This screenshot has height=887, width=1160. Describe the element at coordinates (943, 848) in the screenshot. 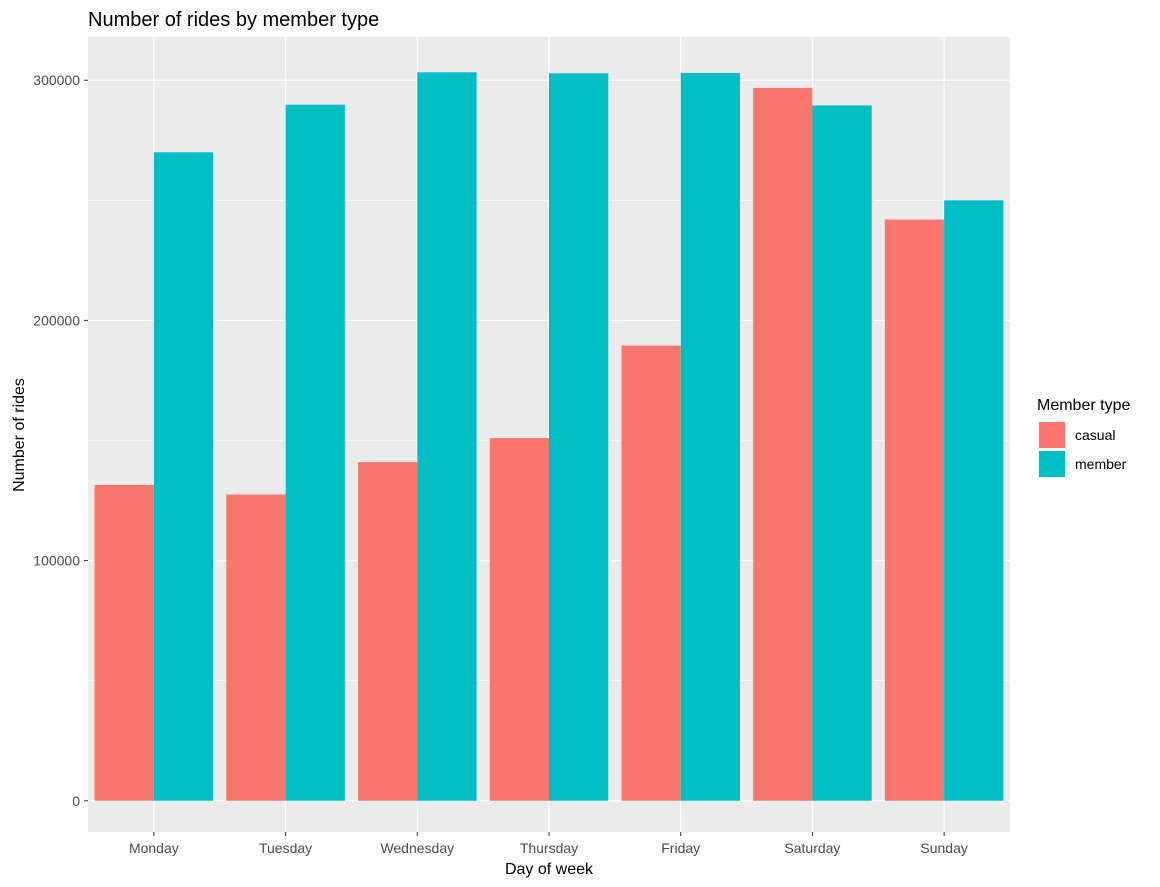

I see `x-tick-label: Sunday` at that location.